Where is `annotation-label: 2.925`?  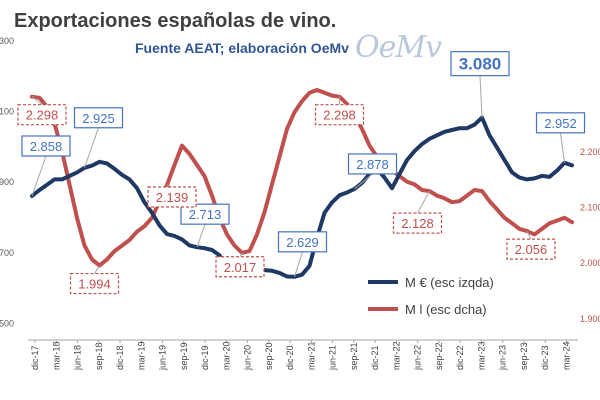
annotation-label: 2.925 is located at coordinates (98, 118).